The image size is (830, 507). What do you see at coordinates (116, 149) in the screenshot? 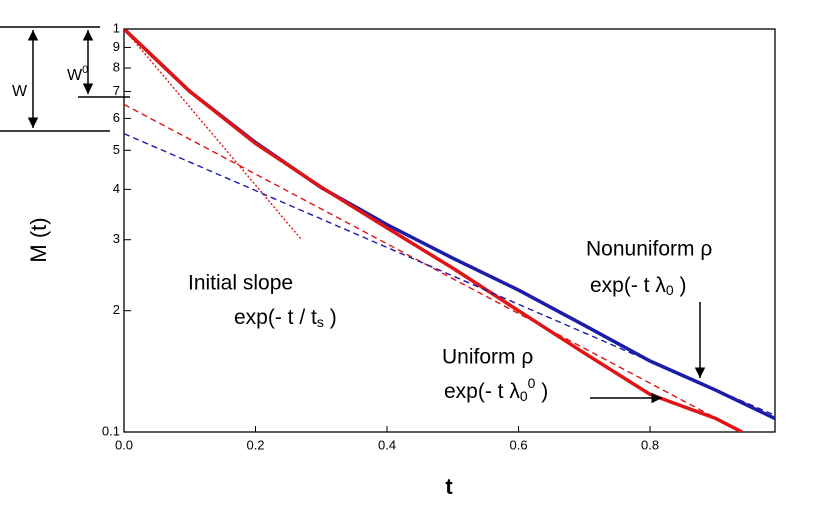
I see `y-tick-label: 5` at bounding box center [116, 149].